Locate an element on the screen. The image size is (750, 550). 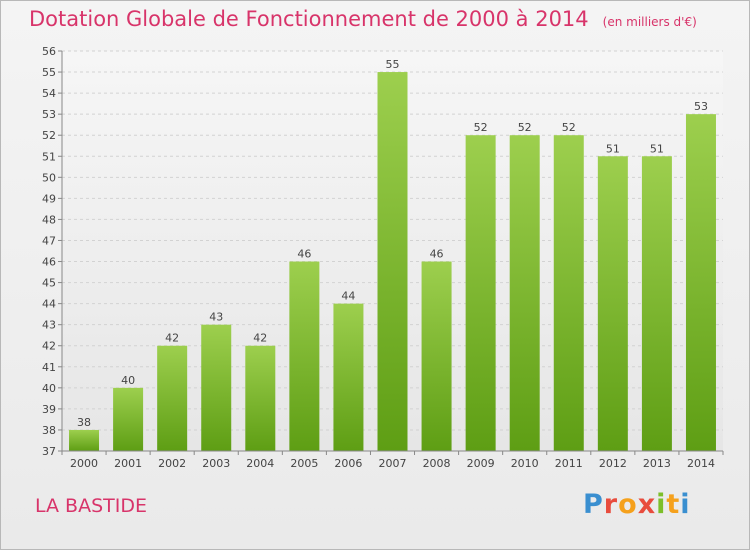
y-tick-label: 54 is located at coordinates (49, 93).